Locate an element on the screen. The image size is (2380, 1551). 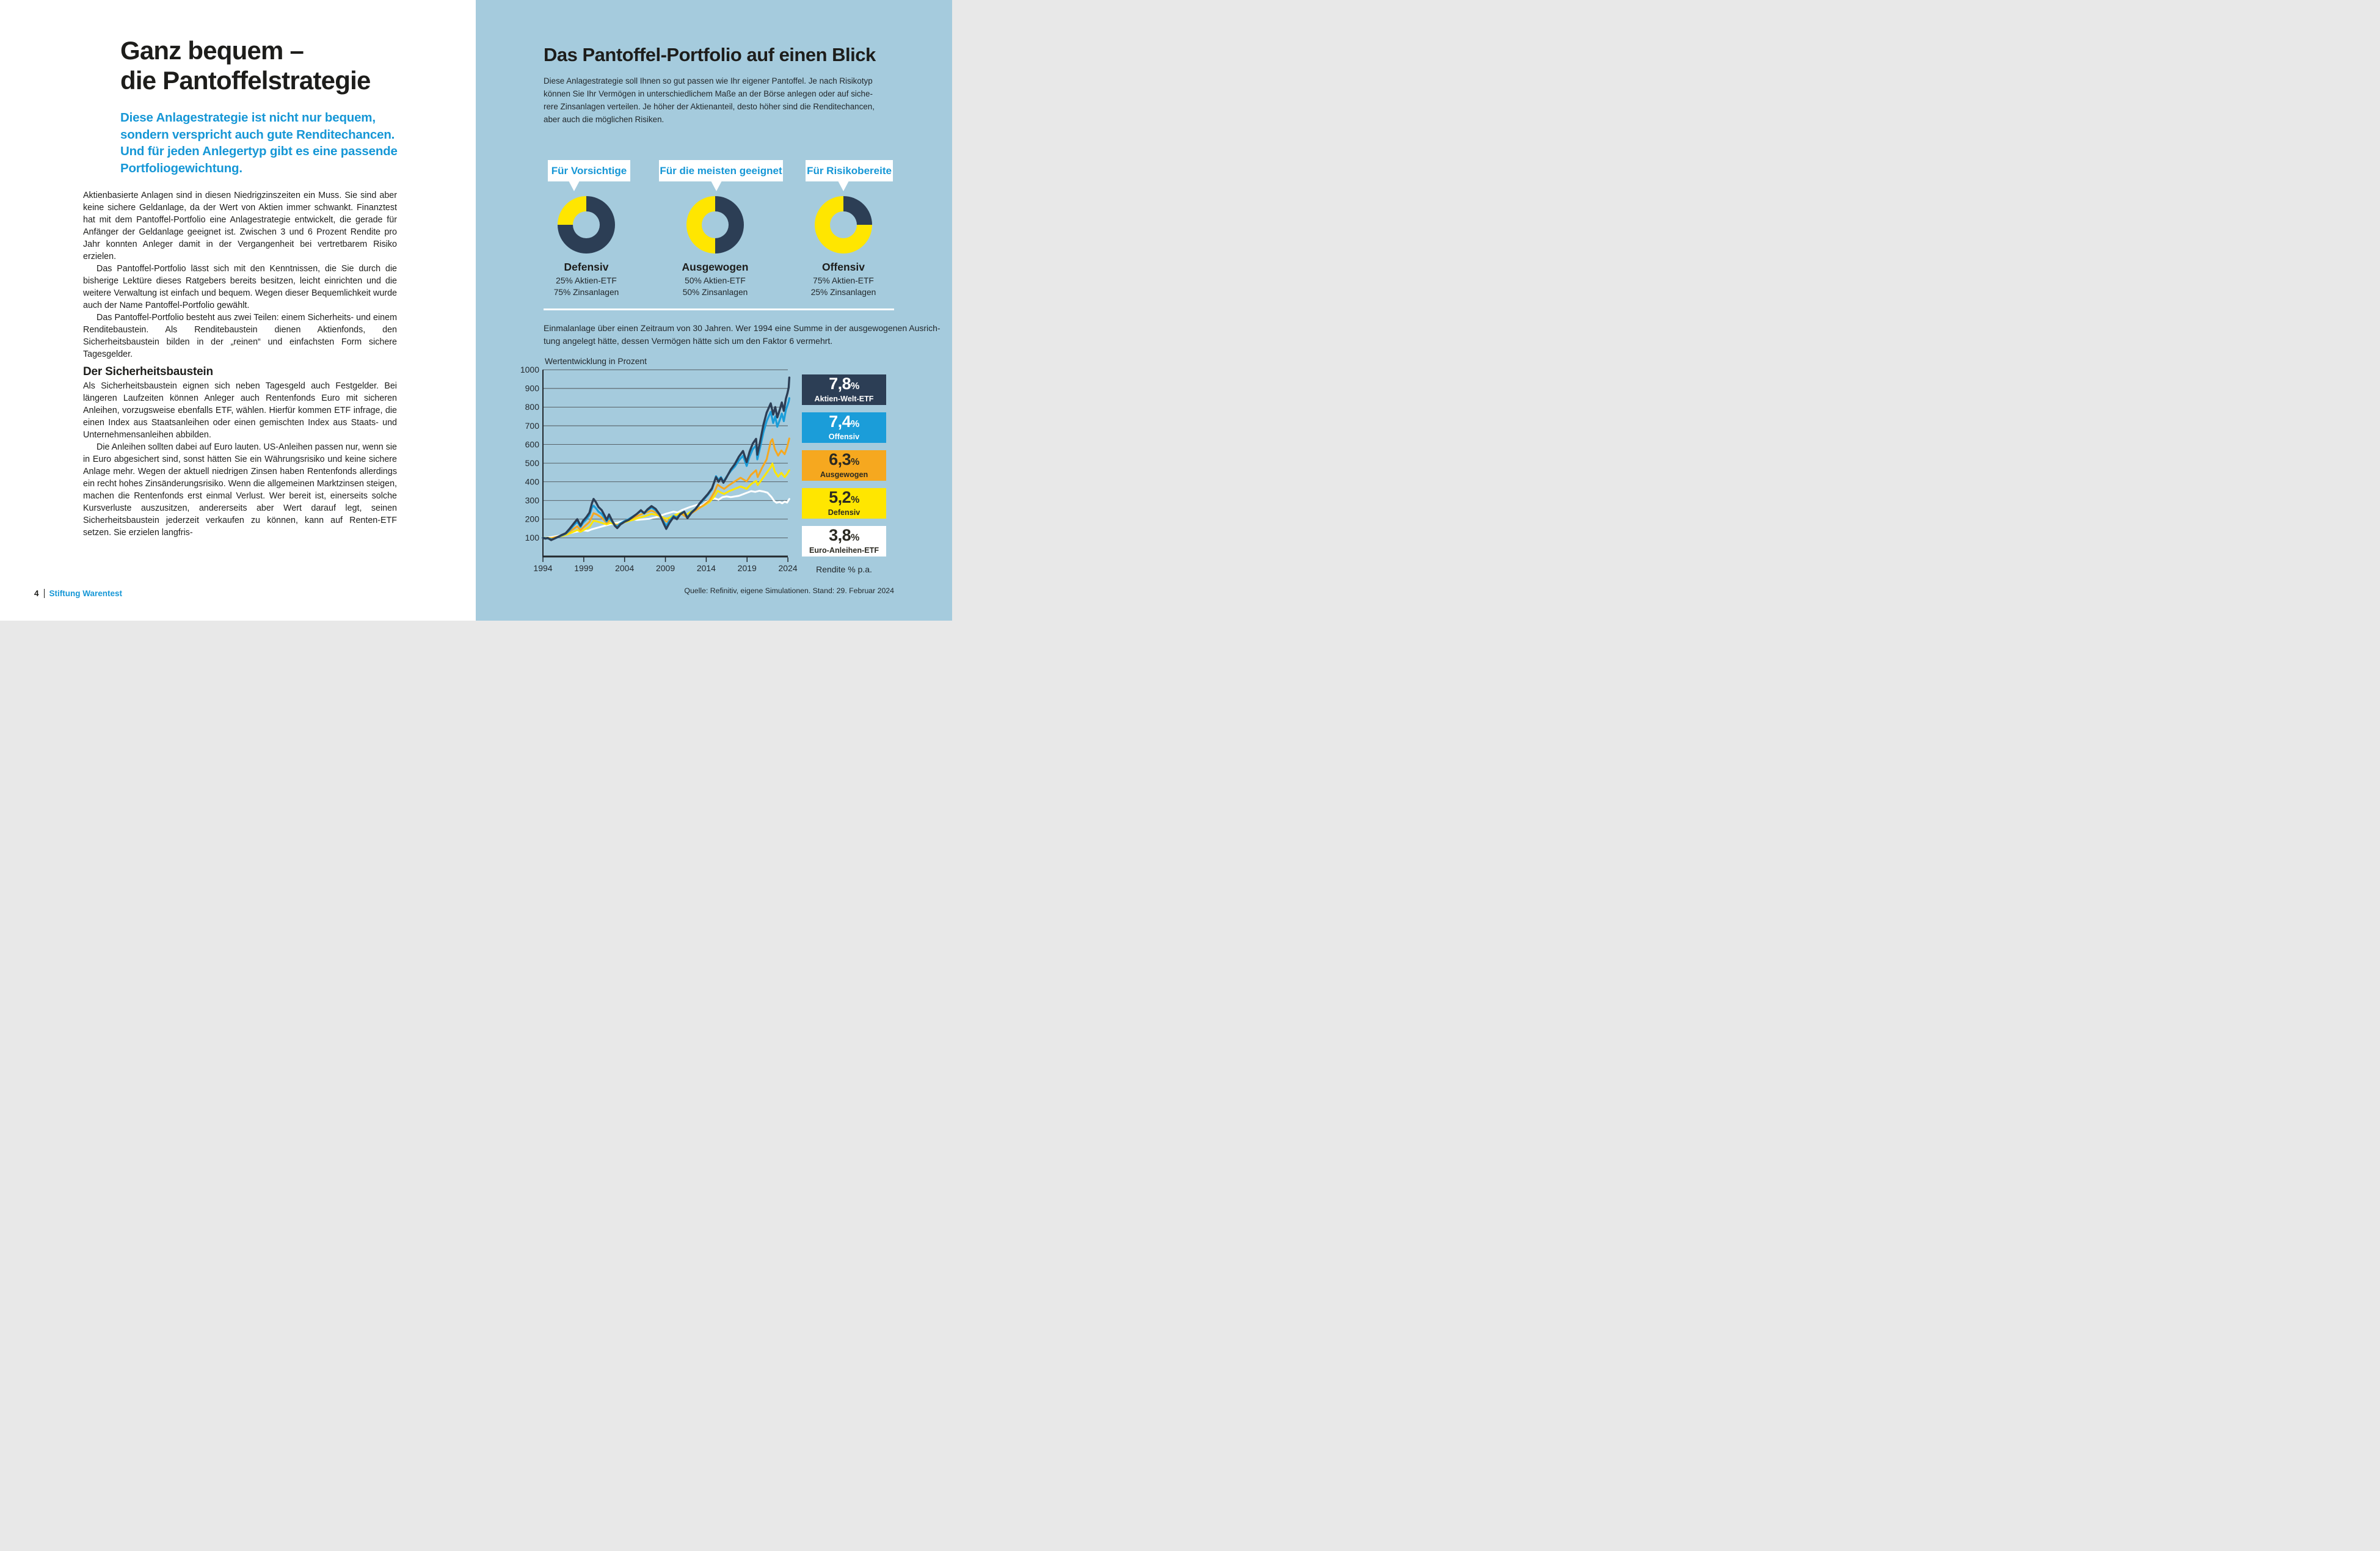
panel-divider is located at coordinates (719, 309).